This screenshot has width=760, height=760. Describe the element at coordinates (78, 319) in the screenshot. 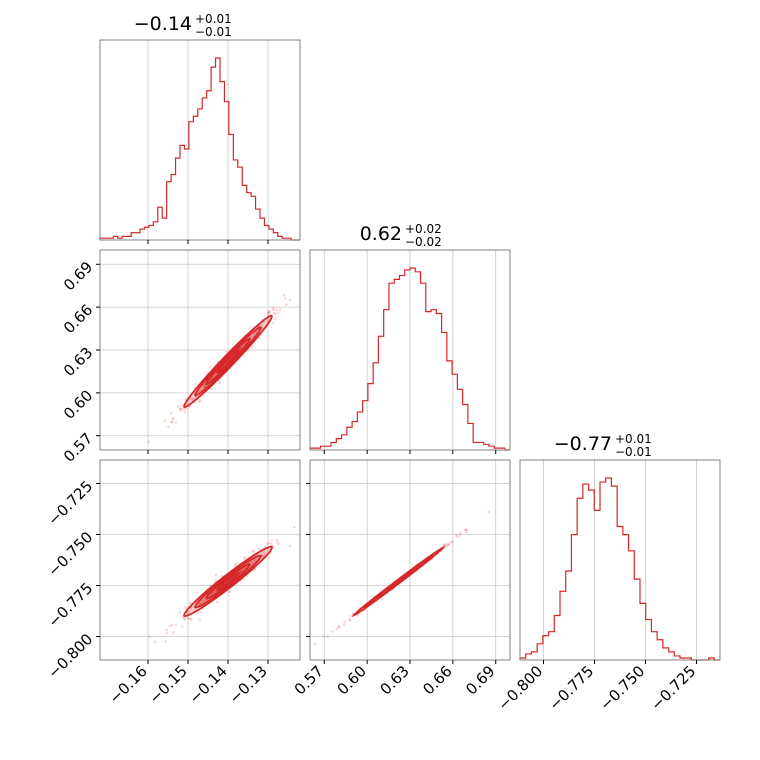

I see `y-tick-label-param1: 0.66` at that location.